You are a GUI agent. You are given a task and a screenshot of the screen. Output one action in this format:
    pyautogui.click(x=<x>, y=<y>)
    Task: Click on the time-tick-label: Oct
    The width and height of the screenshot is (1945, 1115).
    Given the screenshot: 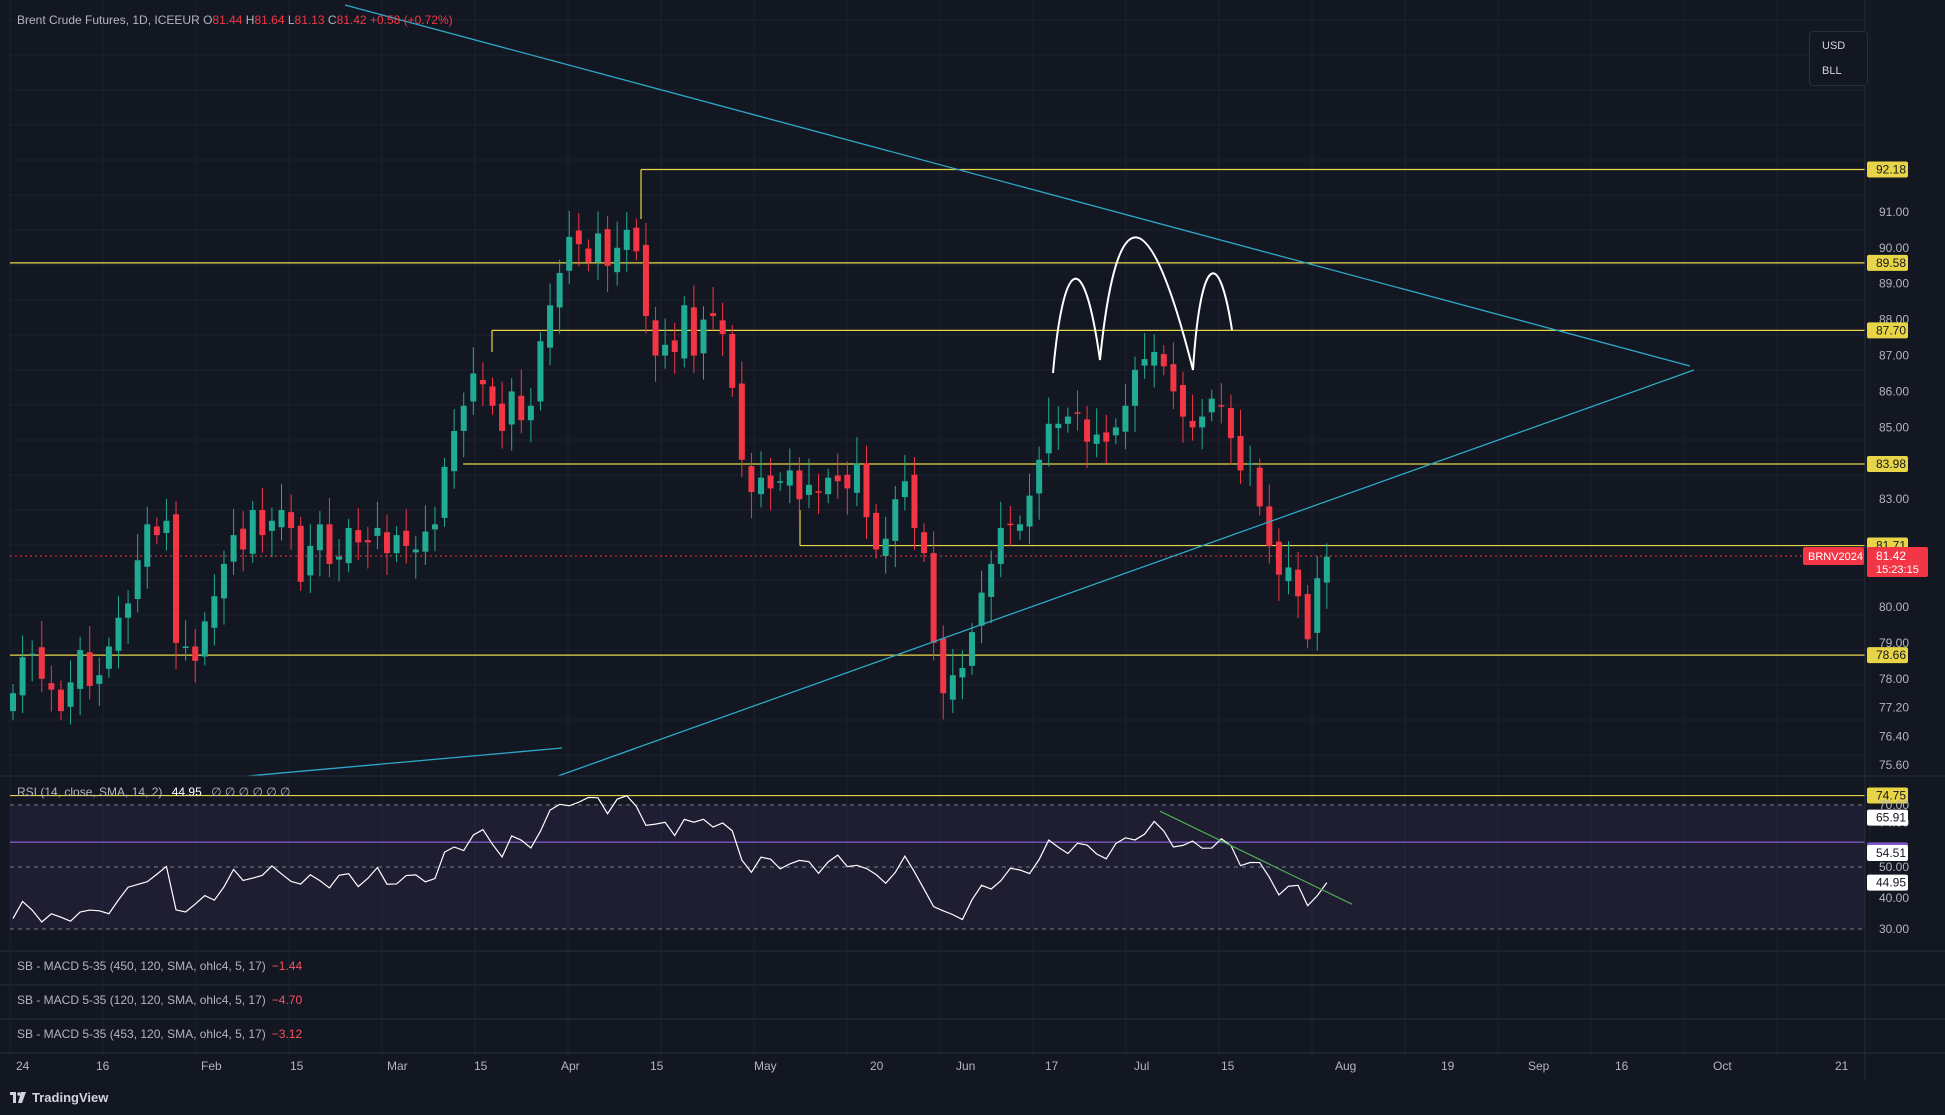 What is the action you would take?
    pyautogui.click(x=1722, y=1066)
    